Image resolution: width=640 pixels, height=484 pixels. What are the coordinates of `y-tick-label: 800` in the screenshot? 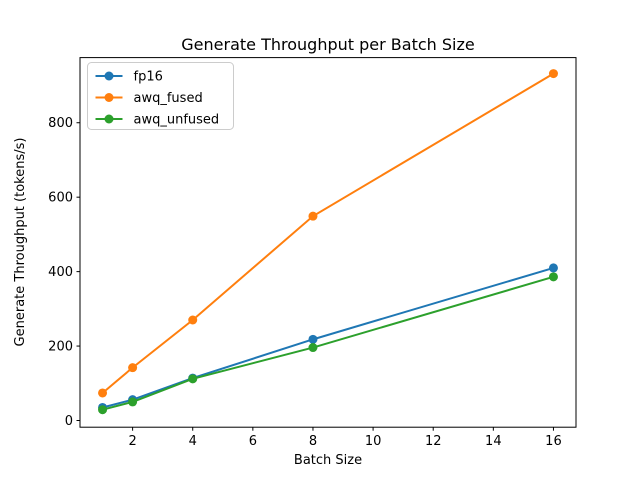 It's located at (60, 123).